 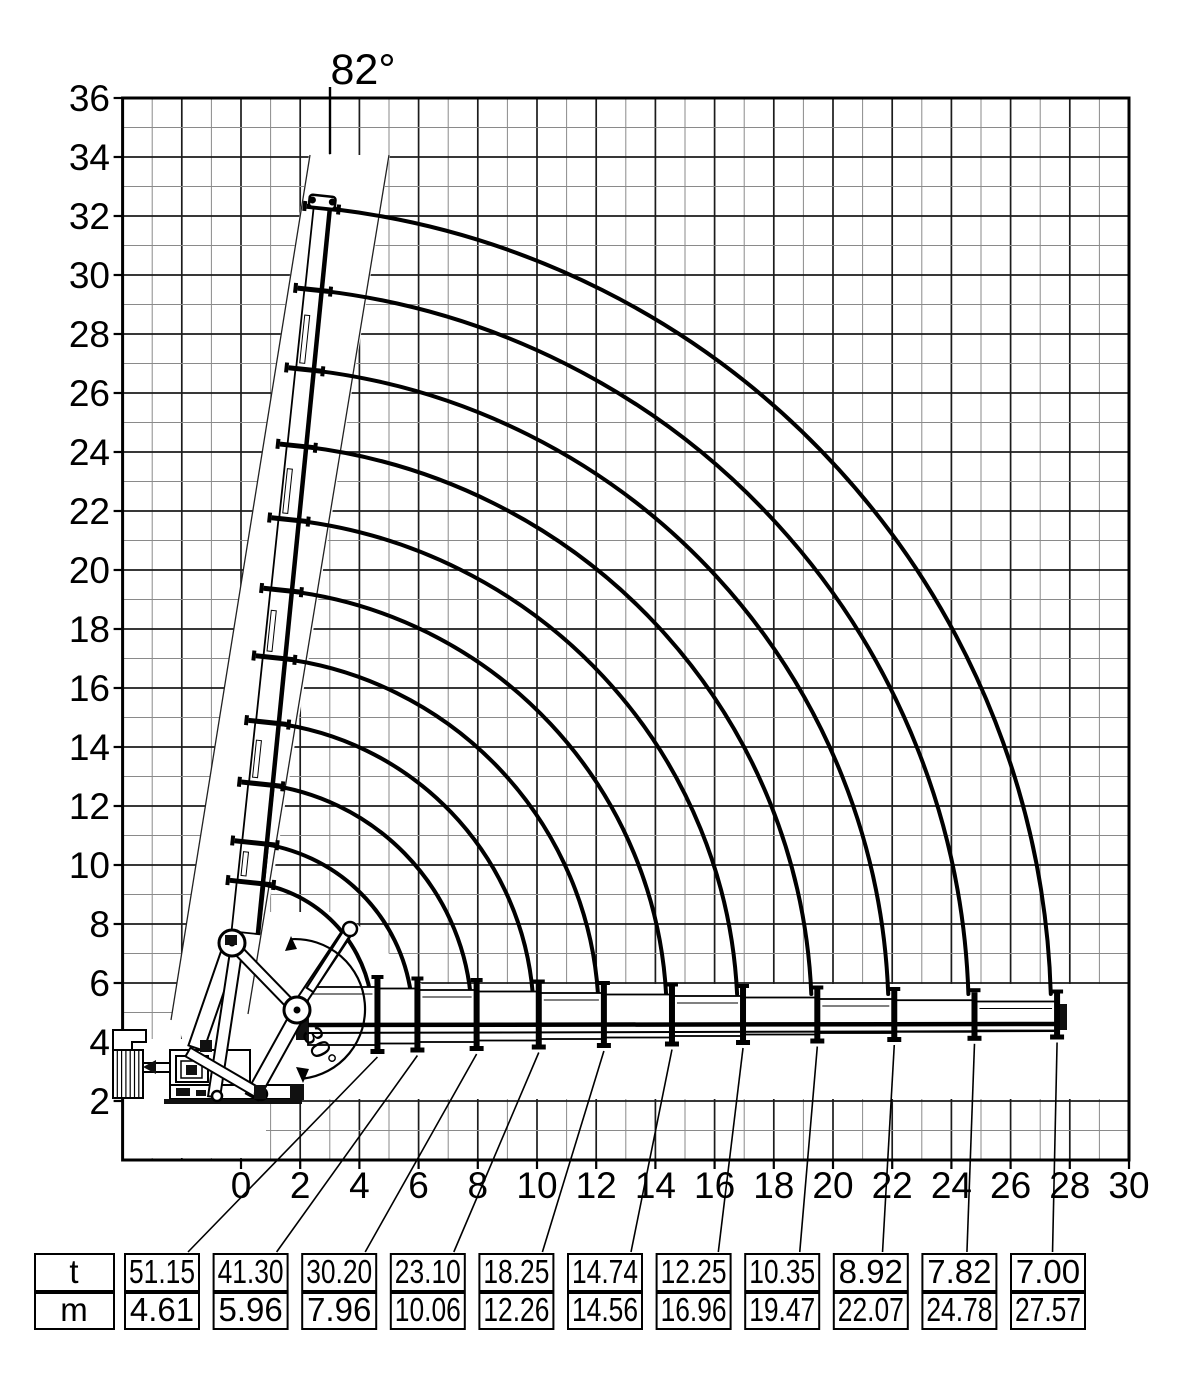 I want to click on leader-lines, so click(x=622, y=1147).